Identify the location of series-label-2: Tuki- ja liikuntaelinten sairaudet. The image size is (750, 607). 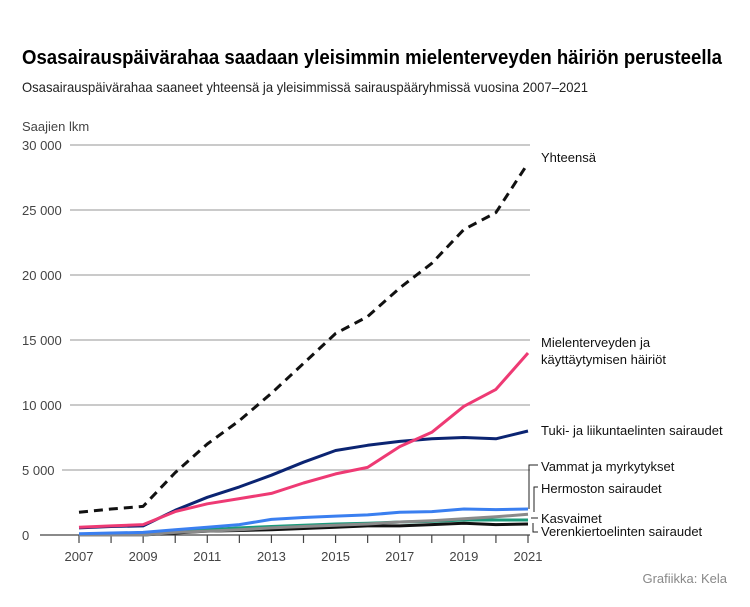
(632, 430).